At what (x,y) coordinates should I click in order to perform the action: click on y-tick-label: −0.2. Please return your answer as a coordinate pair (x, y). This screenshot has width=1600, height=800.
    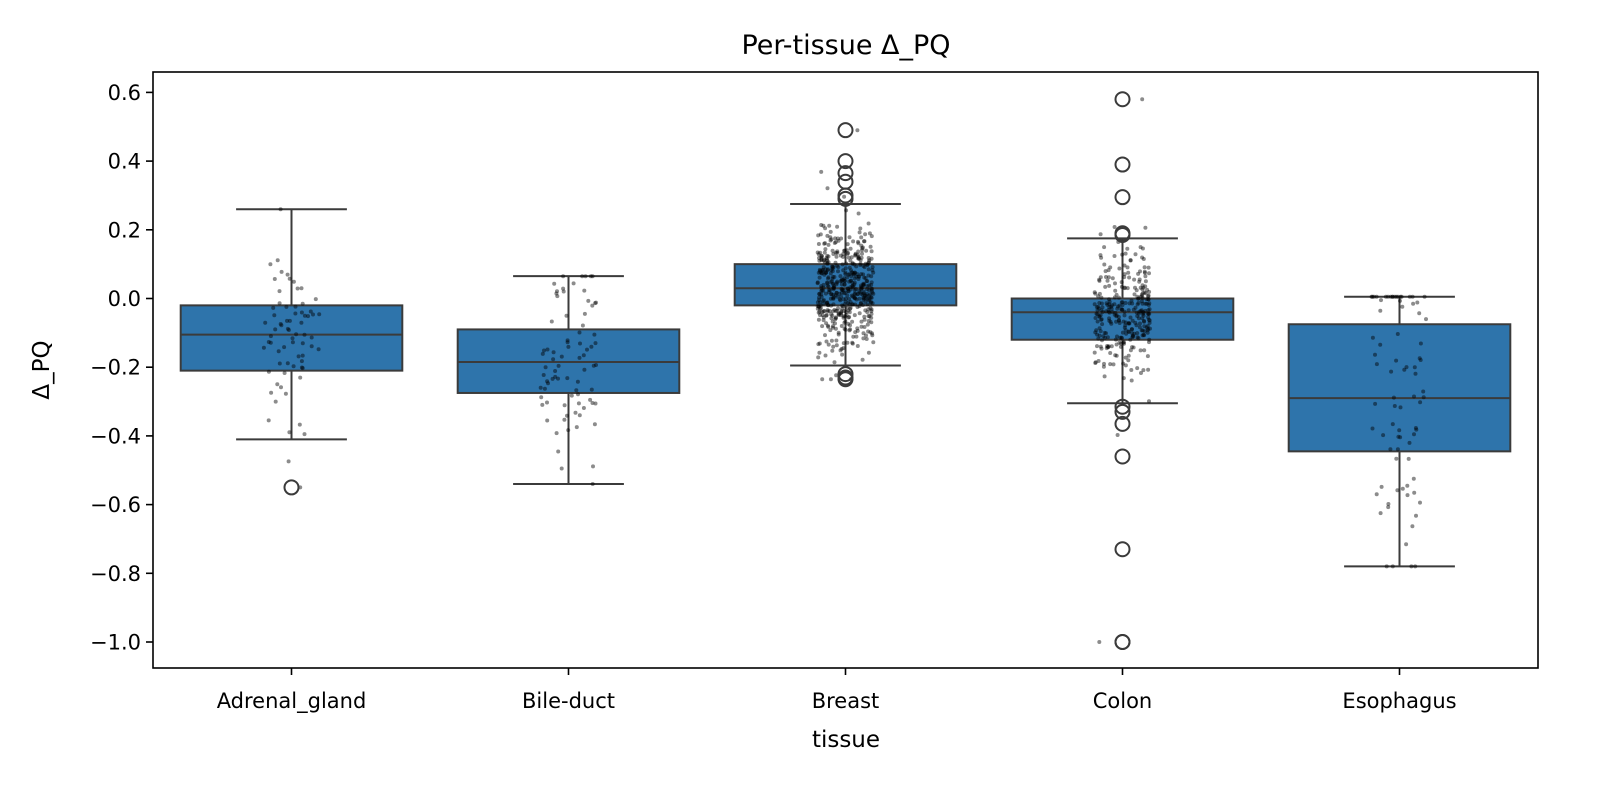
    Looking at the image, I should click on (115, 368).